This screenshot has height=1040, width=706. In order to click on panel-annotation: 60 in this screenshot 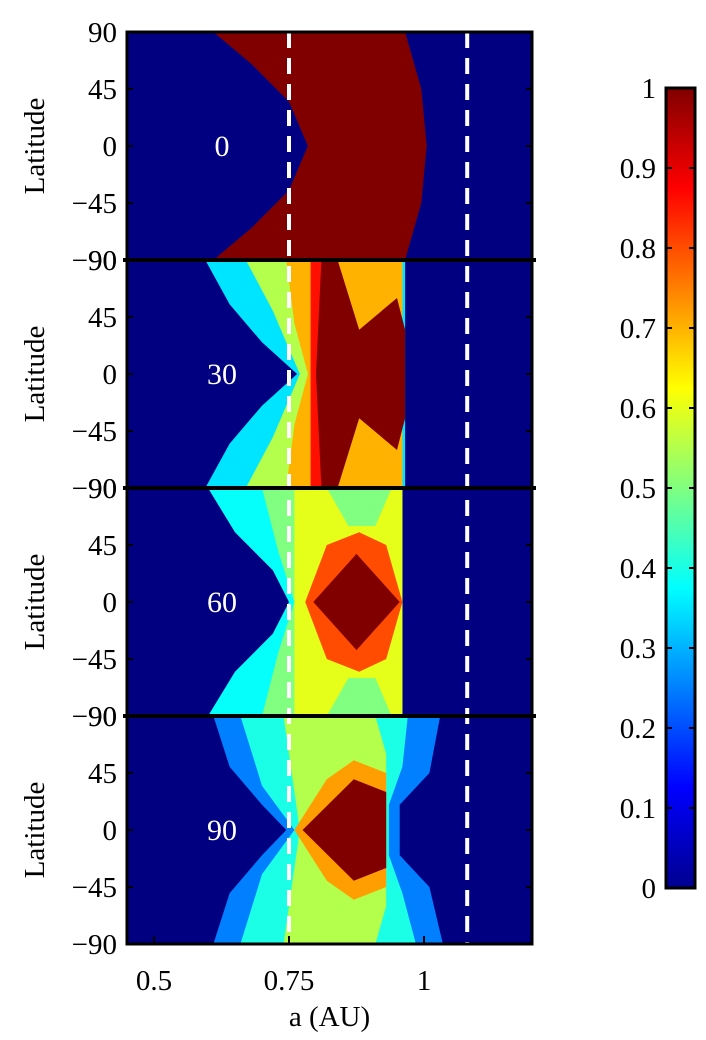, I will do `click(222, 602)`.